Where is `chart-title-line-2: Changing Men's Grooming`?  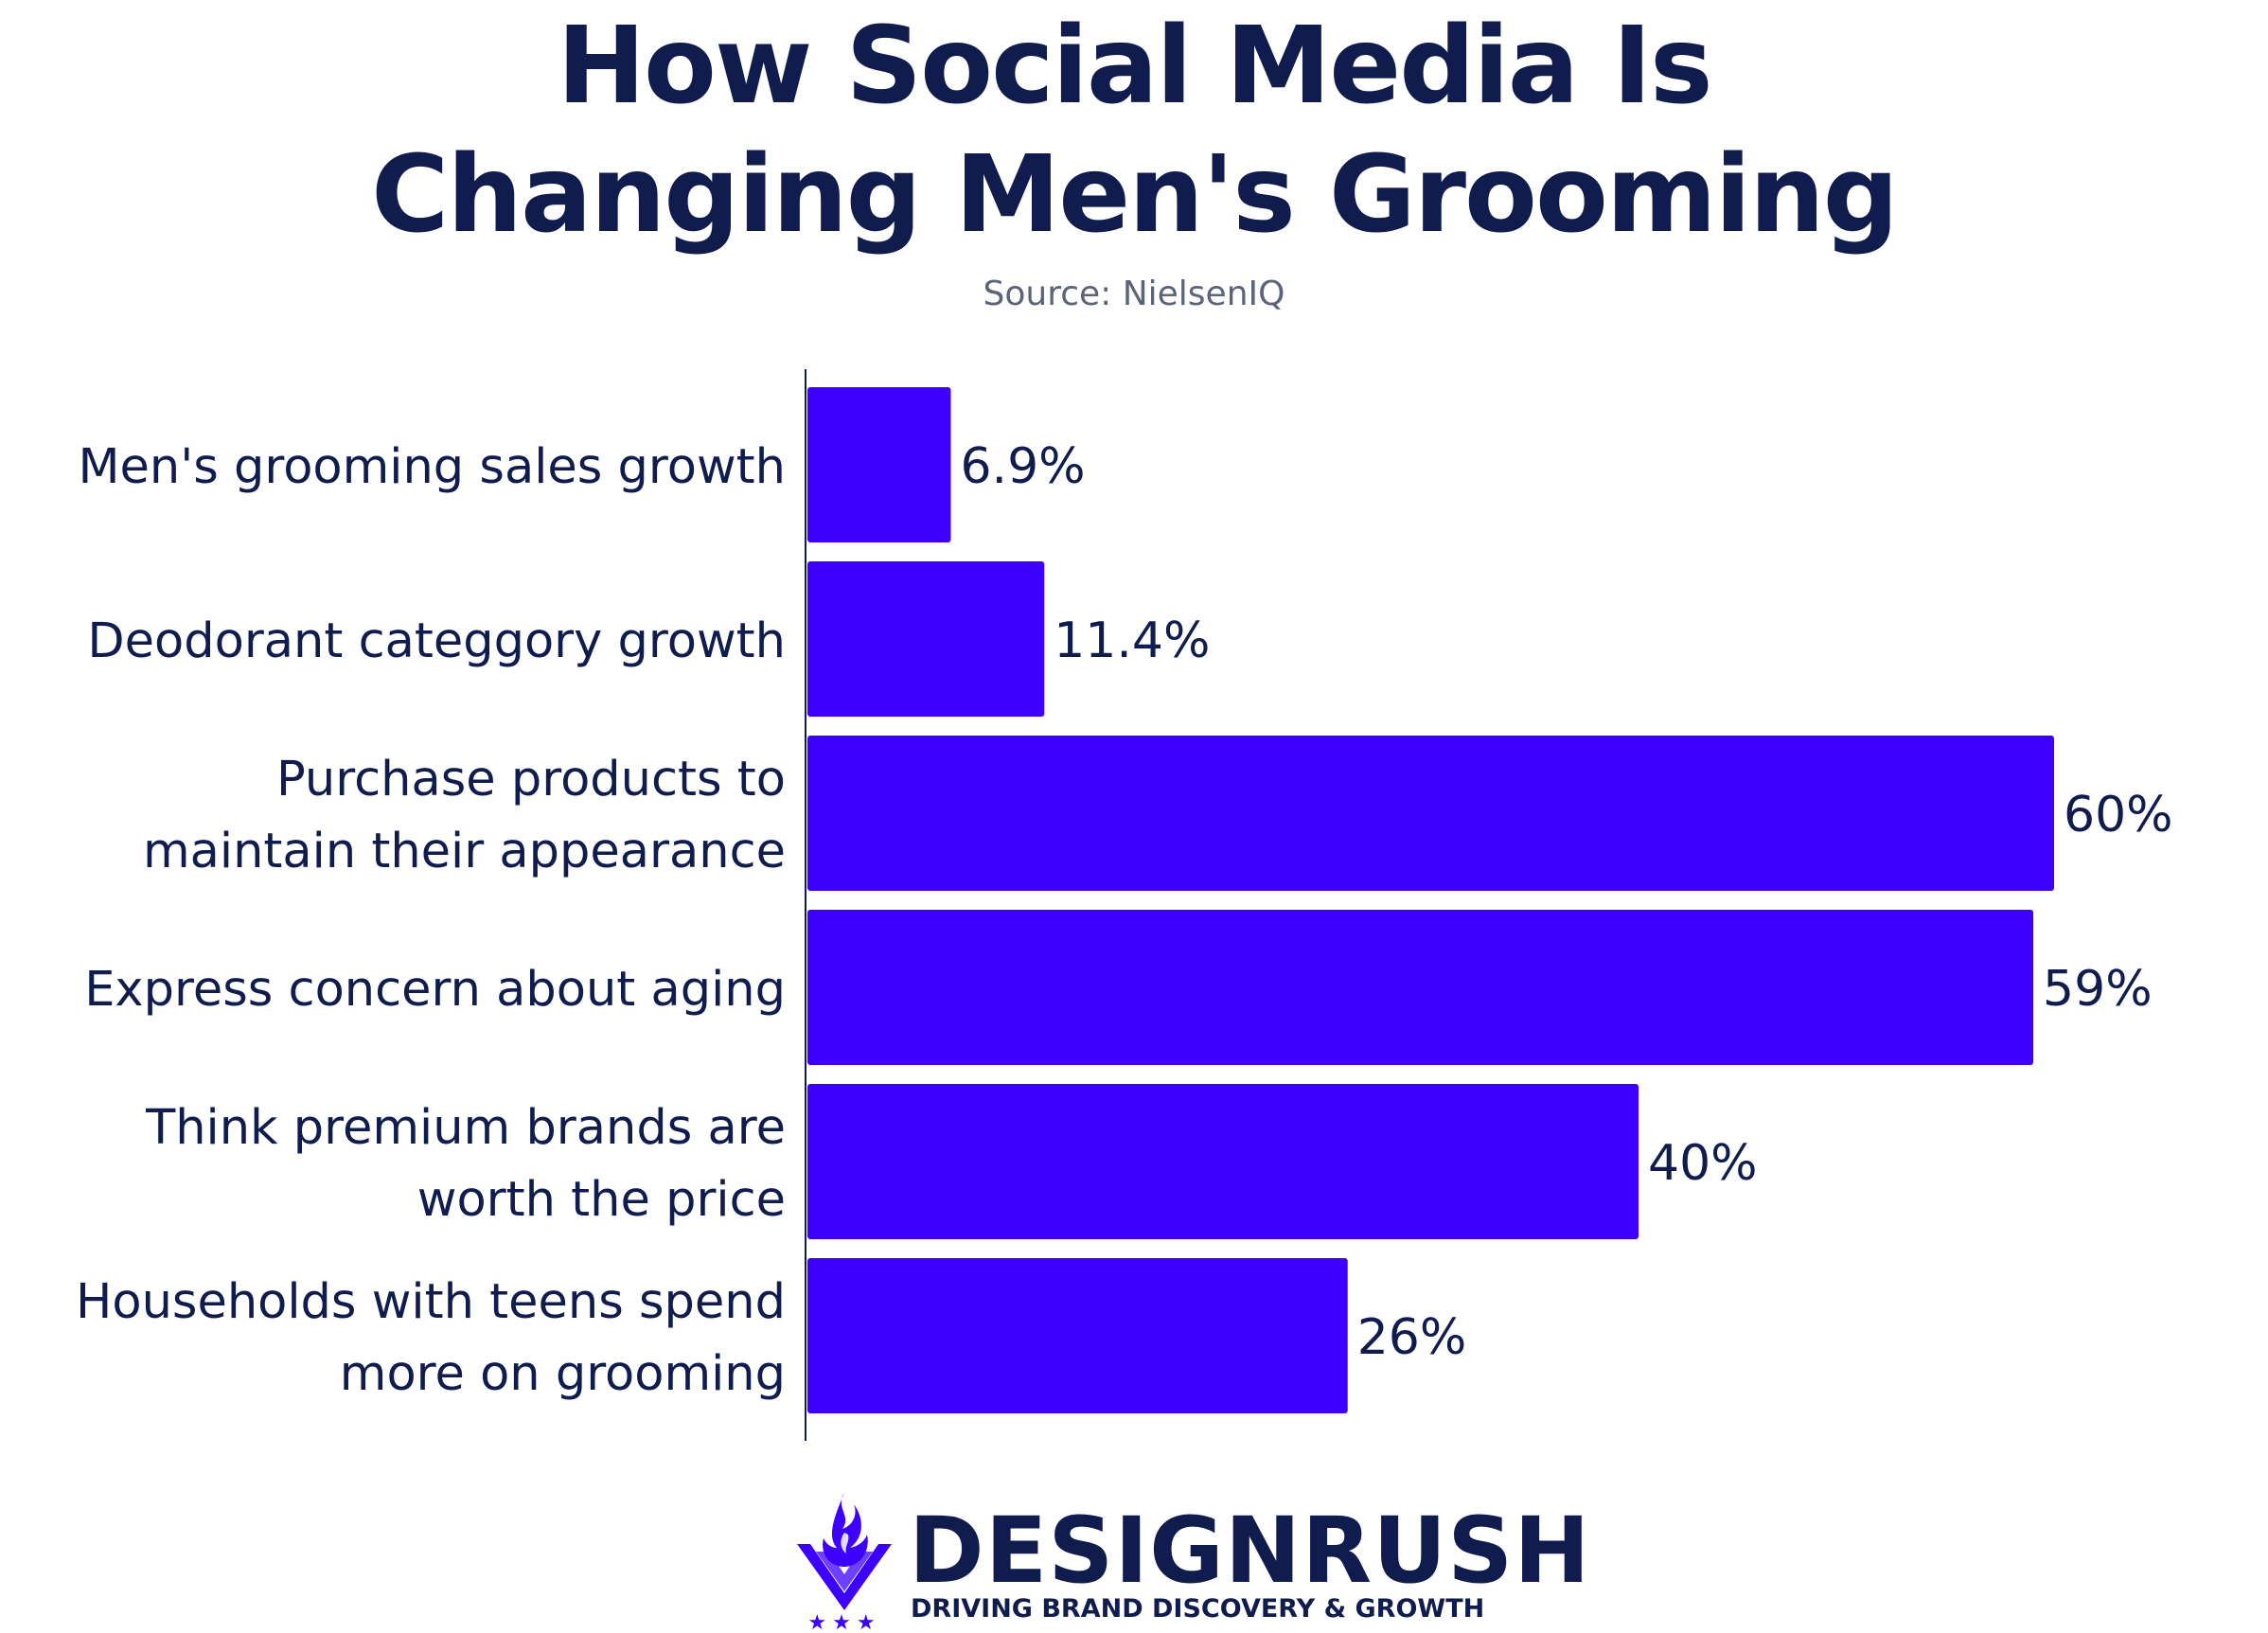
chart-title-line-2: Changing Men's Grooming is located at coordinates (1135, 195).